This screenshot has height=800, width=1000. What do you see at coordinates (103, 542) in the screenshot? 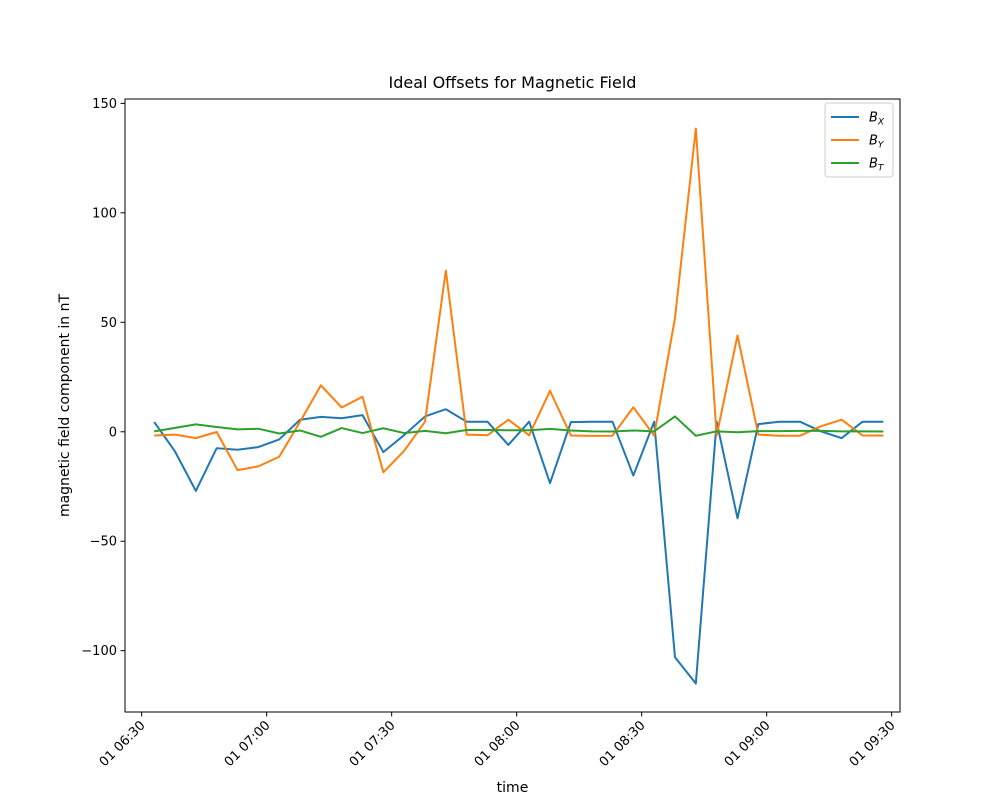
I see `y-tick-label: −50` at bounding box center [103, 542].